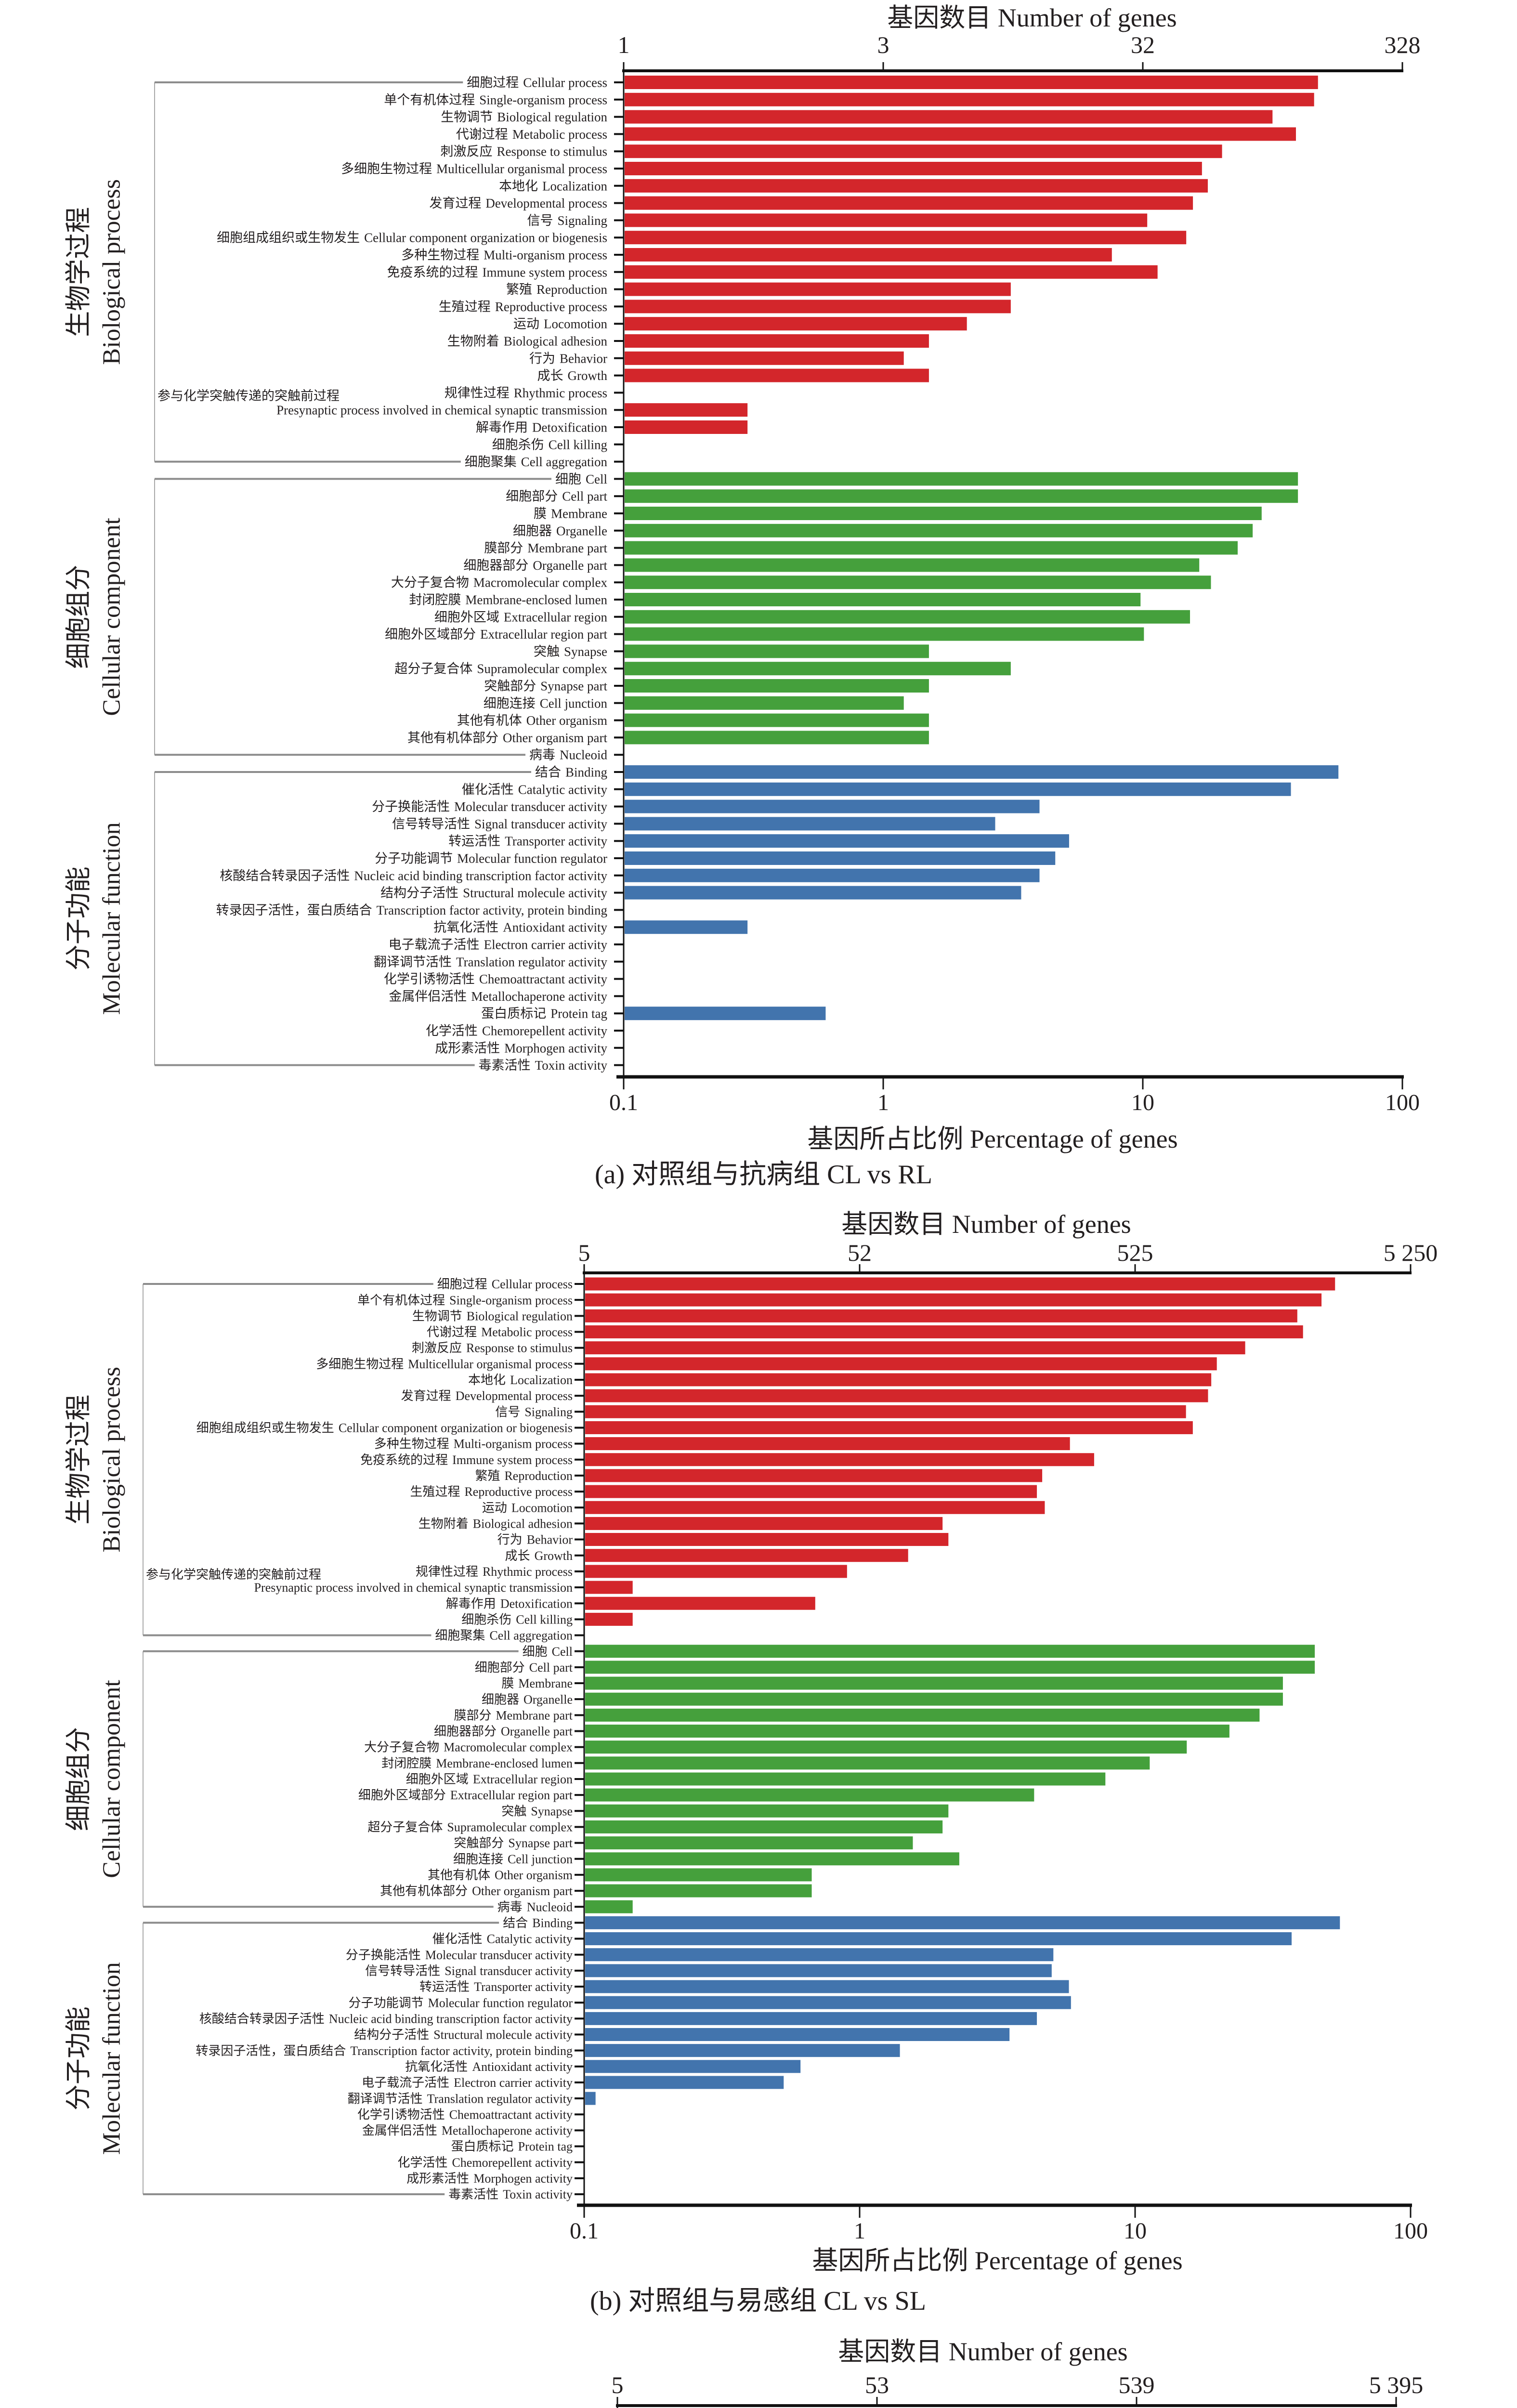 The width and height of the screenshot is (1517, 2408). I want to click on category-label-cn: 规律性过程, so click(447, 1572).